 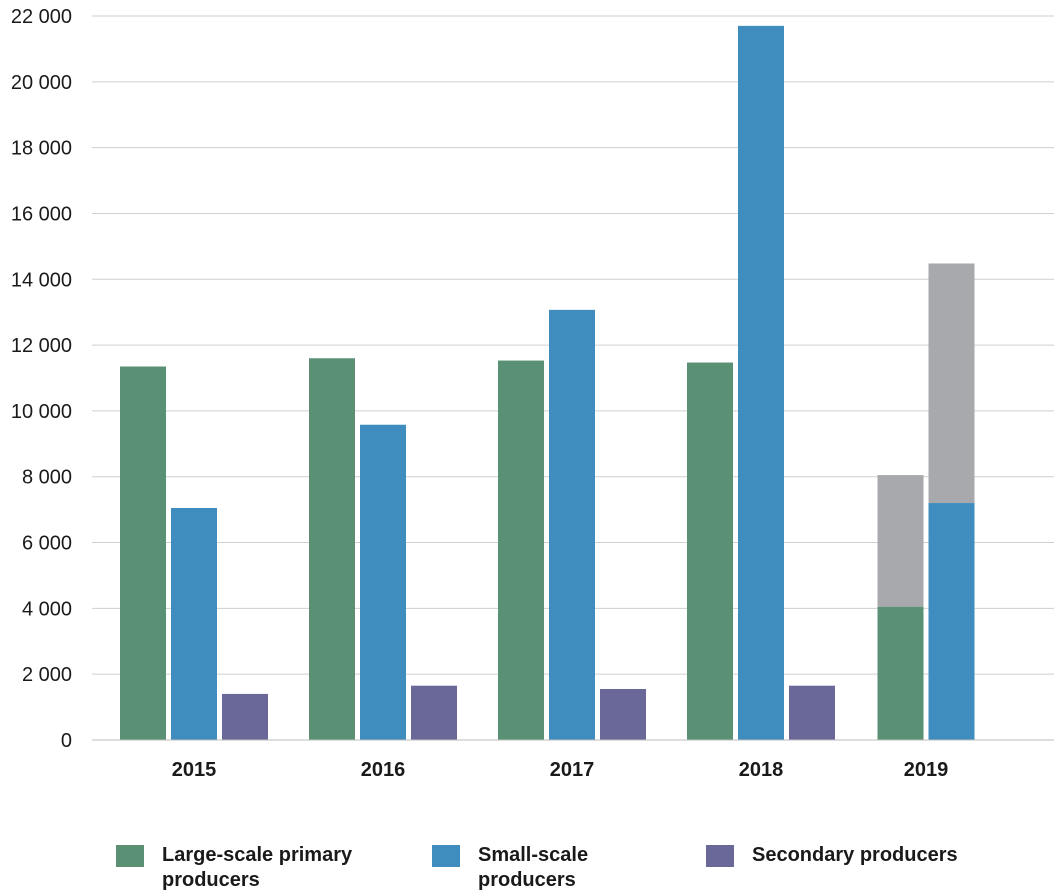 I want to click on bar-small-scale-2018, so click(x=761, y=382).